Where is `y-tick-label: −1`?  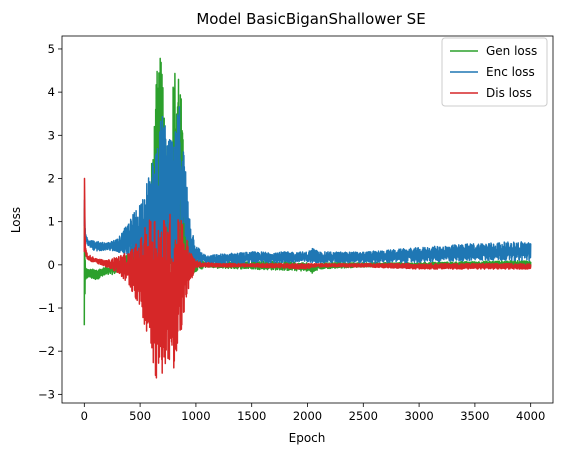 y-tick-label: −1 is located at coordinates (46, 308).